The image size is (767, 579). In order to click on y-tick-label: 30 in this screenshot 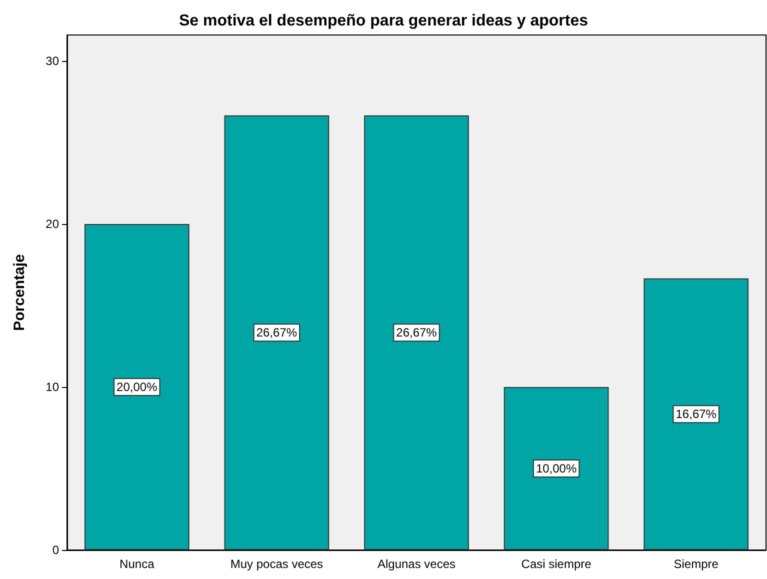, I will do `click(53, 61)`.